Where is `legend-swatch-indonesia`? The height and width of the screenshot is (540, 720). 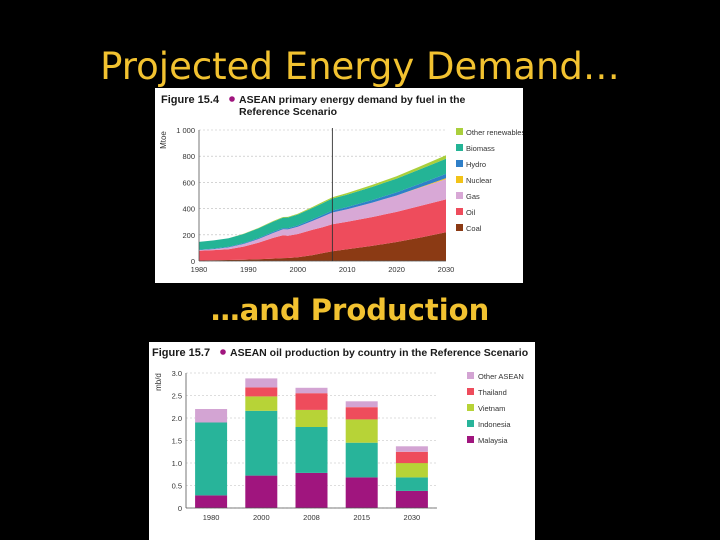 legend-swatch-indonesia is located at coordinates (470, 423).